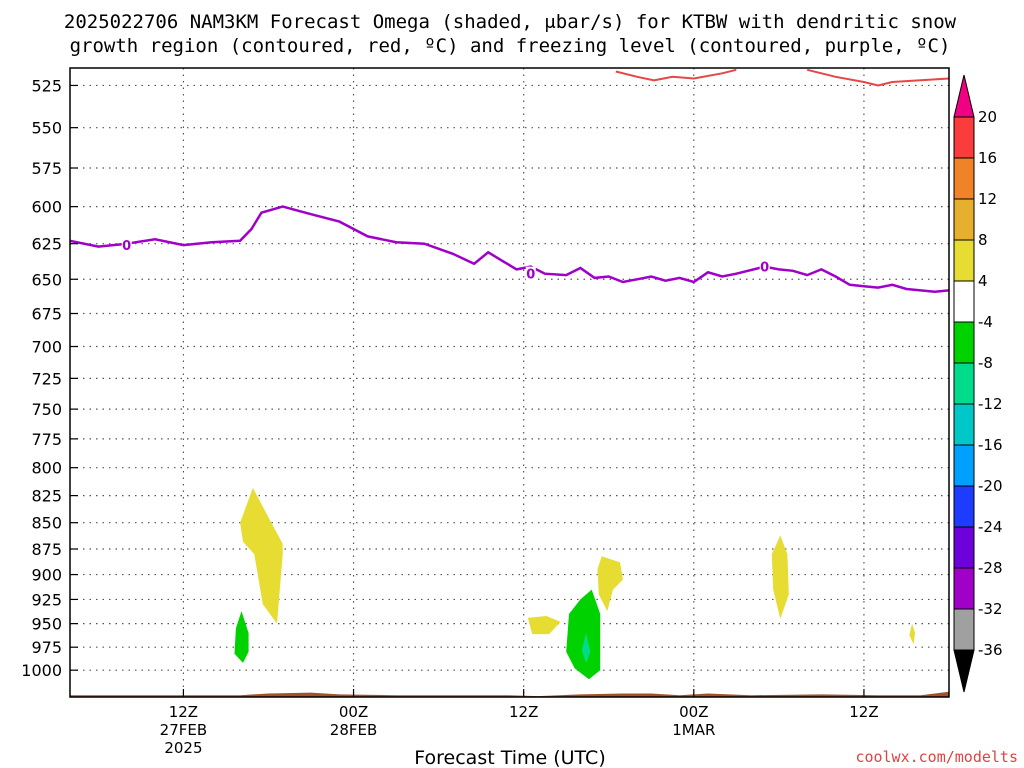 This screenshot has height=768, width=1024. Describe the element at coordinates (353, 730) in the screenshot. I see `x-tick-label: 28FEB` at that location.